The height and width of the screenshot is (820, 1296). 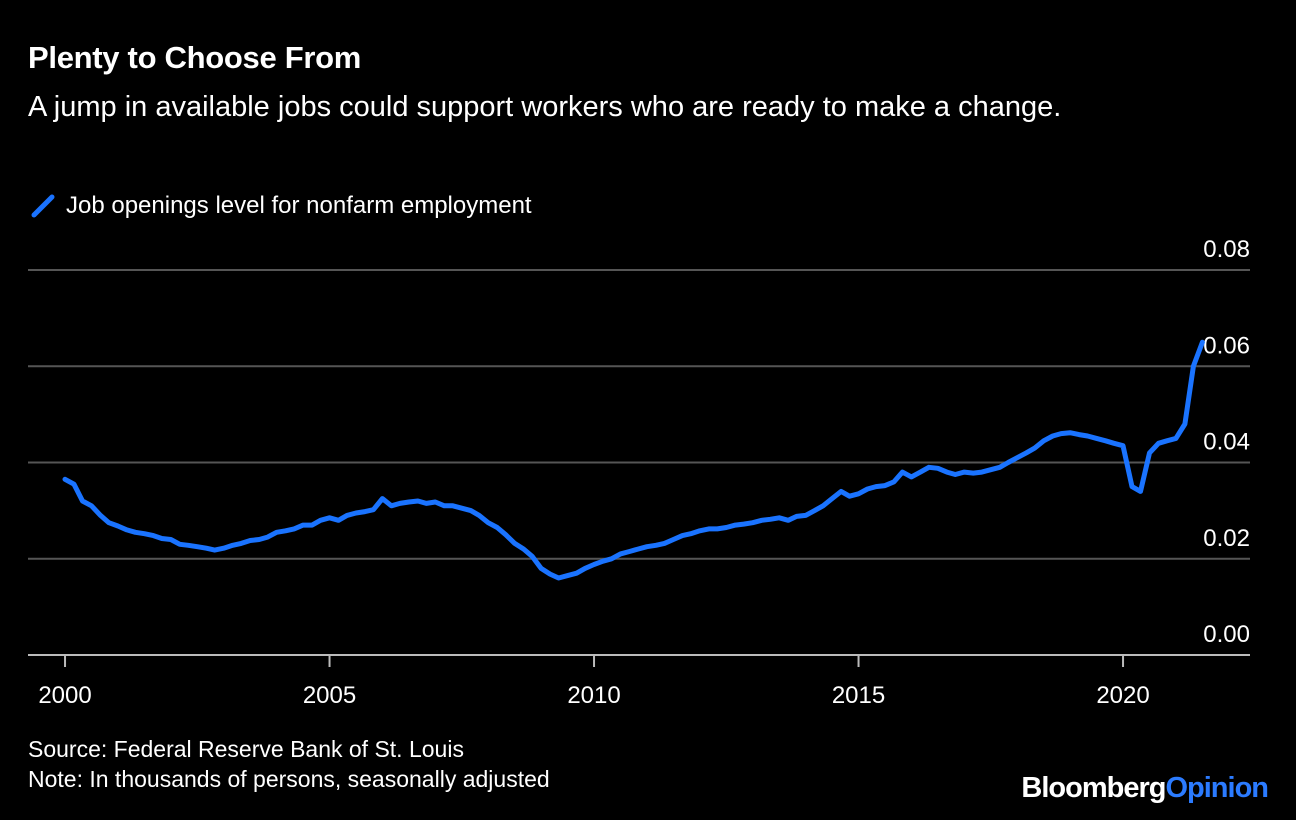 What do you see at coordinates (195, 57) in the screenshot?
I see `chart-title: Plenty to Choose From` at bounding box center [195, 57].